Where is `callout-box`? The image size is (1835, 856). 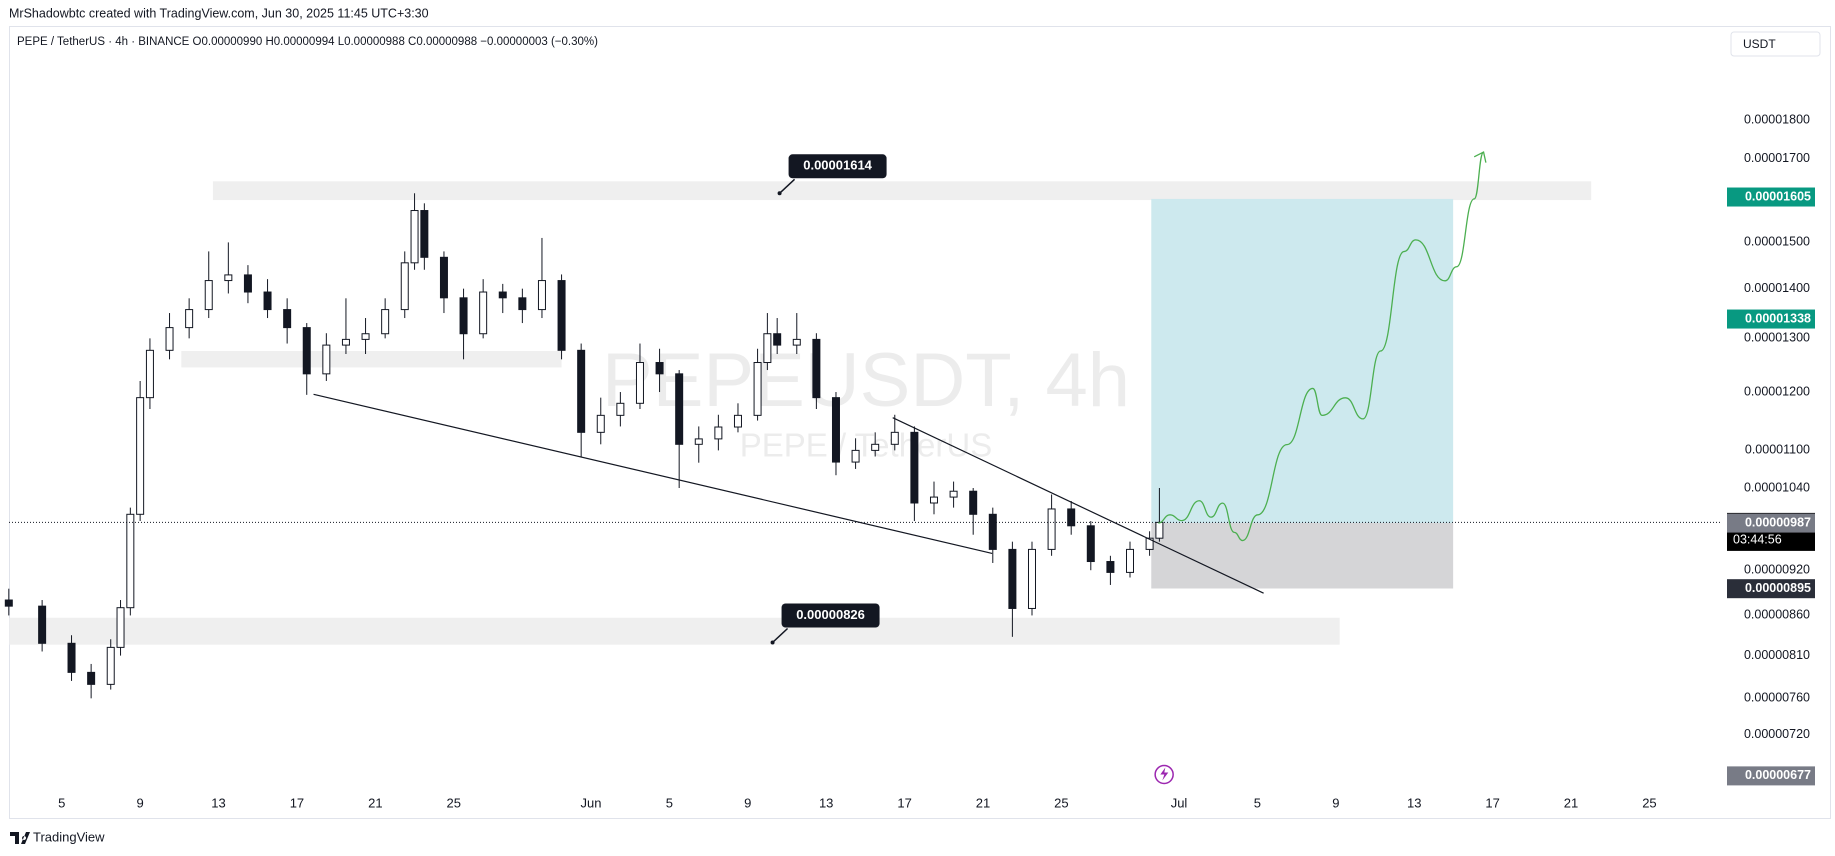
callout-box is located at coordinates (837, 166).